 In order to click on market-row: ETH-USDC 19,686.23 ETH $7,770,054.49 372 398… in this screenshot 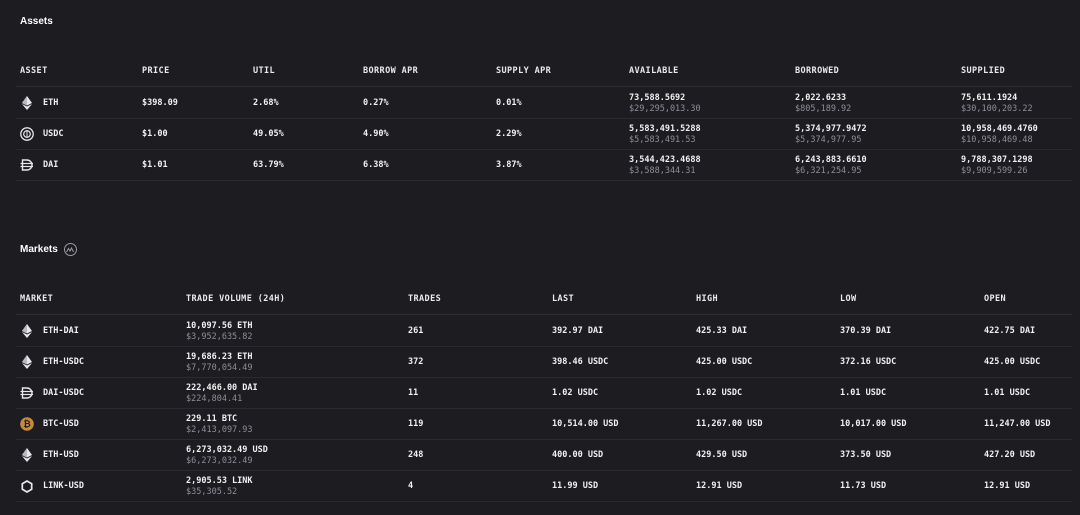, I will do `click(540, 362)`.